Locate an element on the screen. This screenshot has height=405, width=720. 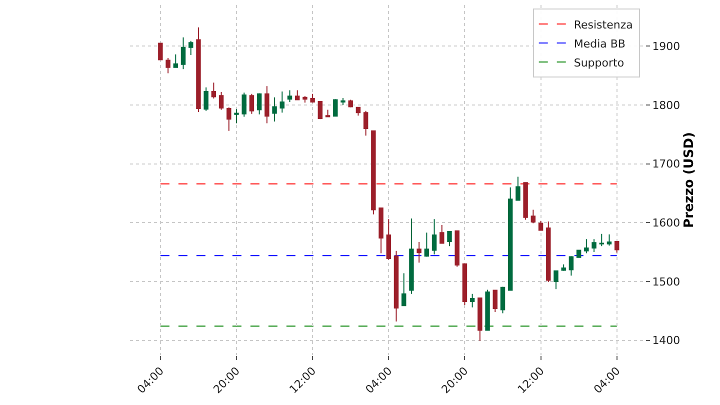
y-tick-label: 1600 is located at coordinates (666, 223).